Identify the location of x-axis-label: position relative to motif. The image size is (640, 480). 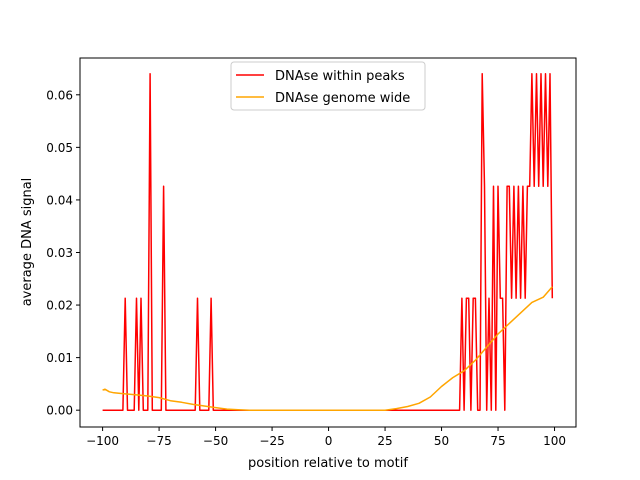
(328, 463).